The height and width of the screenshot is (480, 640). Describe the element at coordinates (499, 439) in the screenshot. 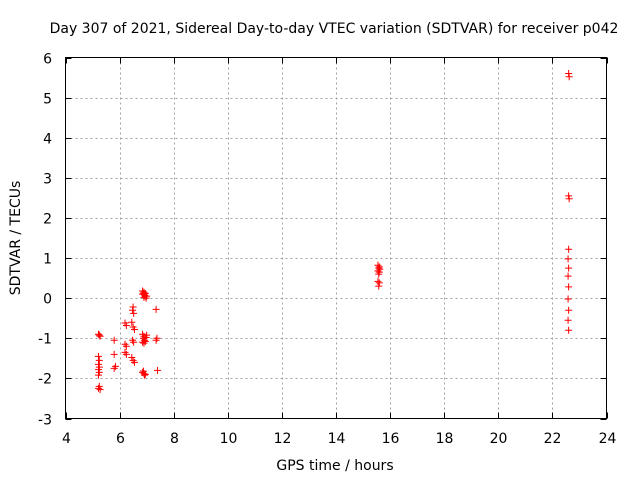

I see `x-tick-label: 20` at that location.